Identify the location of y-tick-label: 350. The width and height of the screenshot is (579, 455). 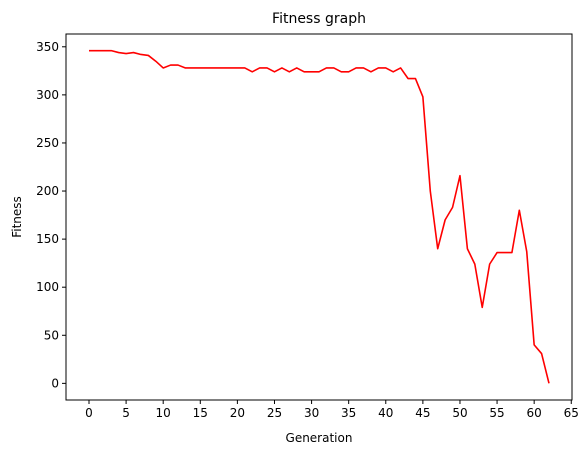
(47, 47).